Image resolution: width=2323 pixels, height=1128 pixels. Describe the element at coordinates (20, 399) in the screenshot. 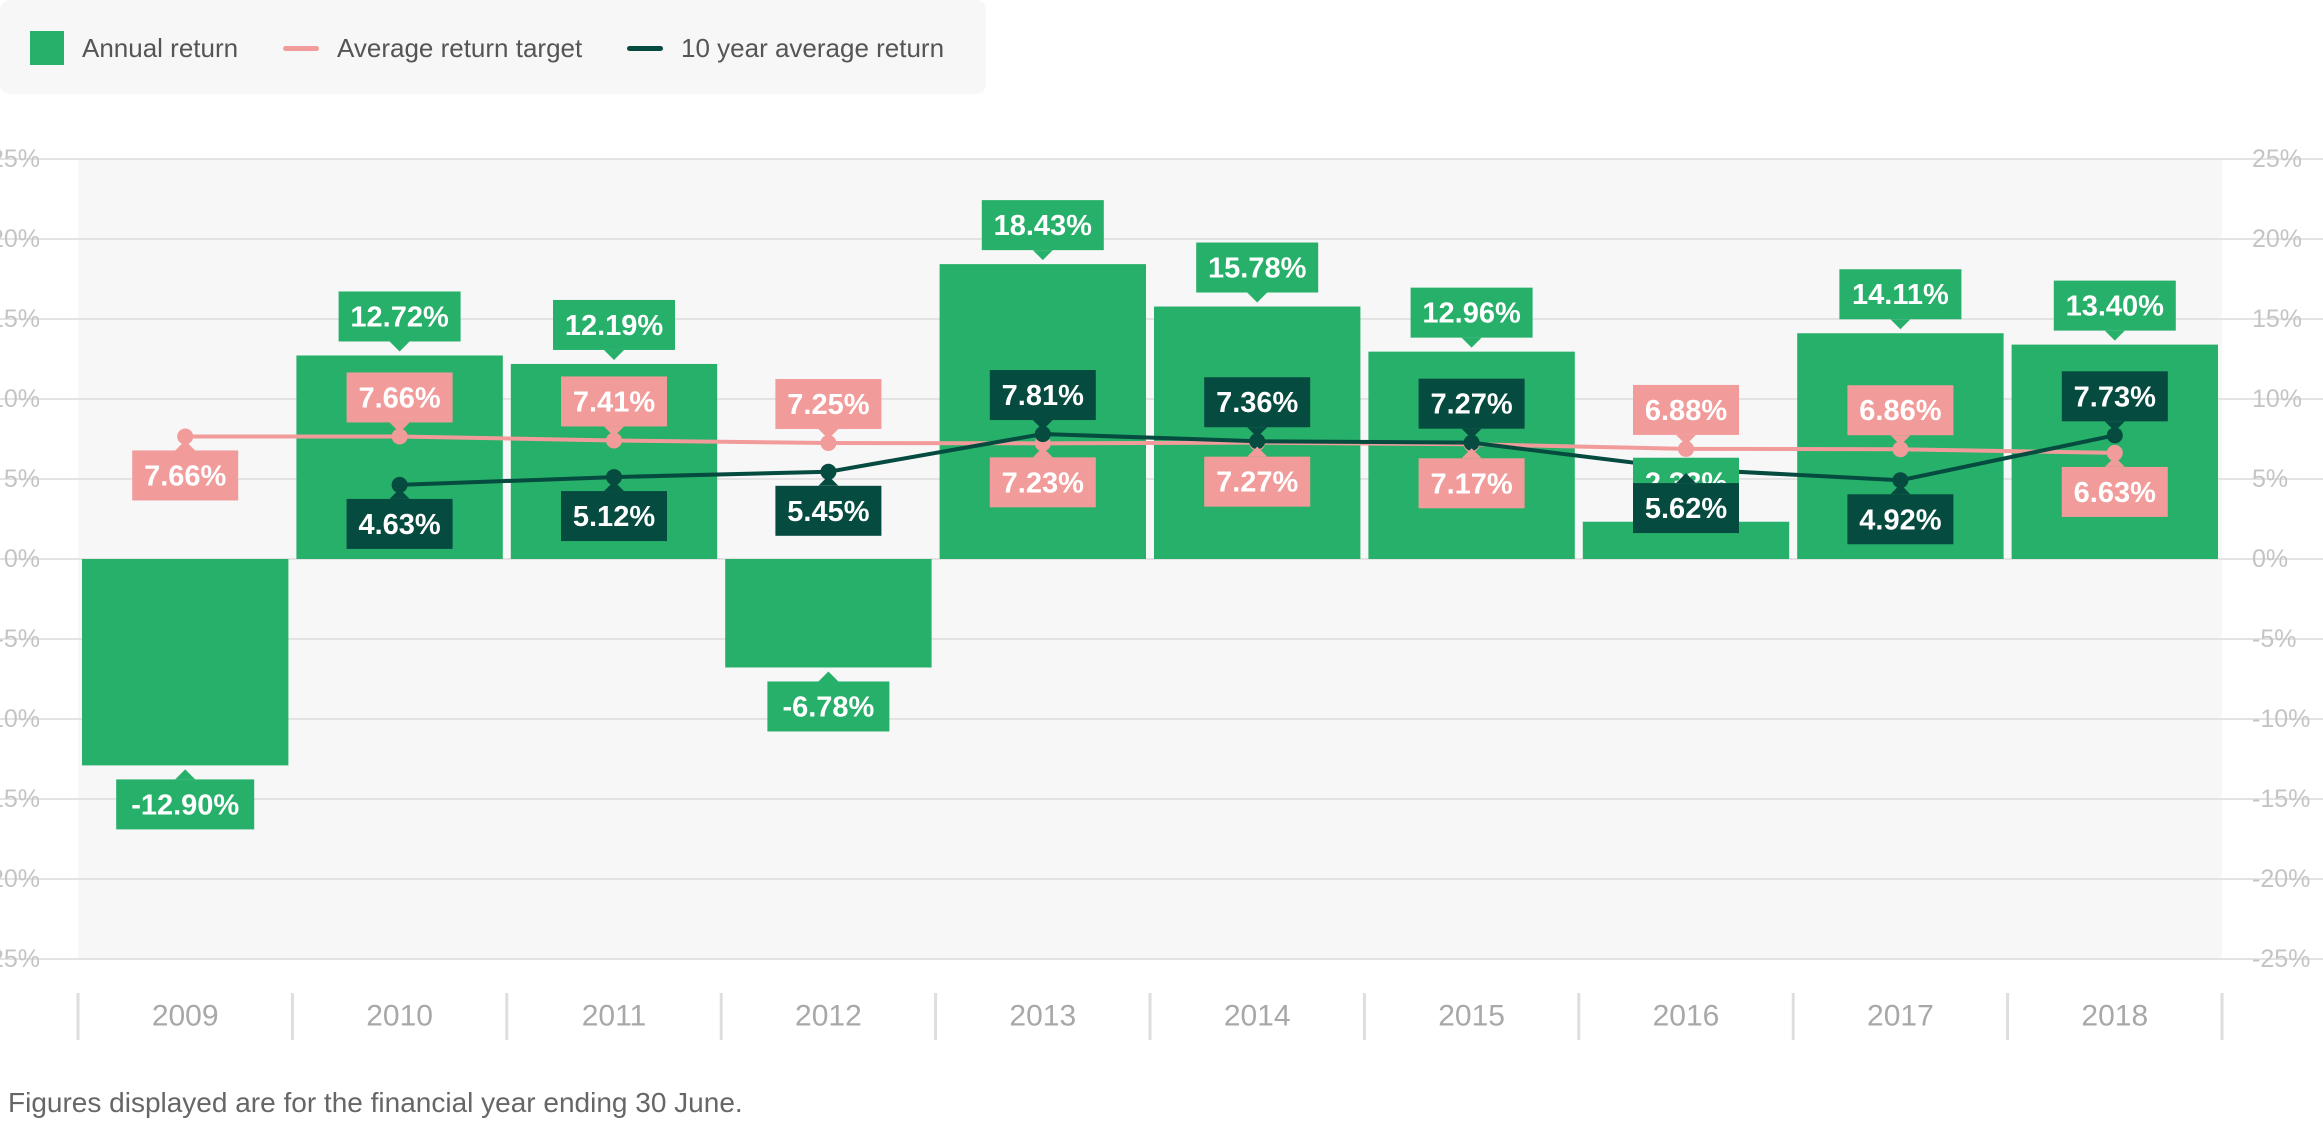

I see `y-tick-label-left: 10%` at that location.